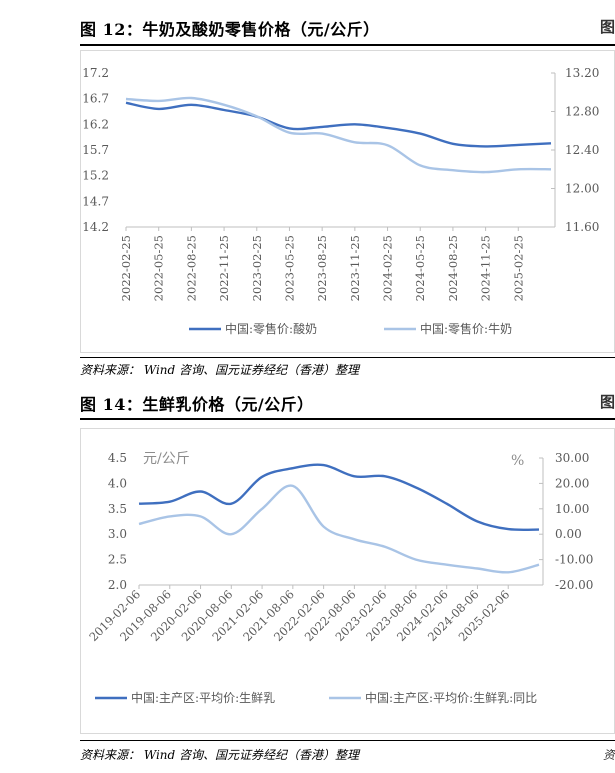 The width and height of the screenshot is (615, 773). What do you see at coordinates (574, 585) in the screenshot?
I see `y-right-tick-label: -20.00` at bounding box center [574, 585].